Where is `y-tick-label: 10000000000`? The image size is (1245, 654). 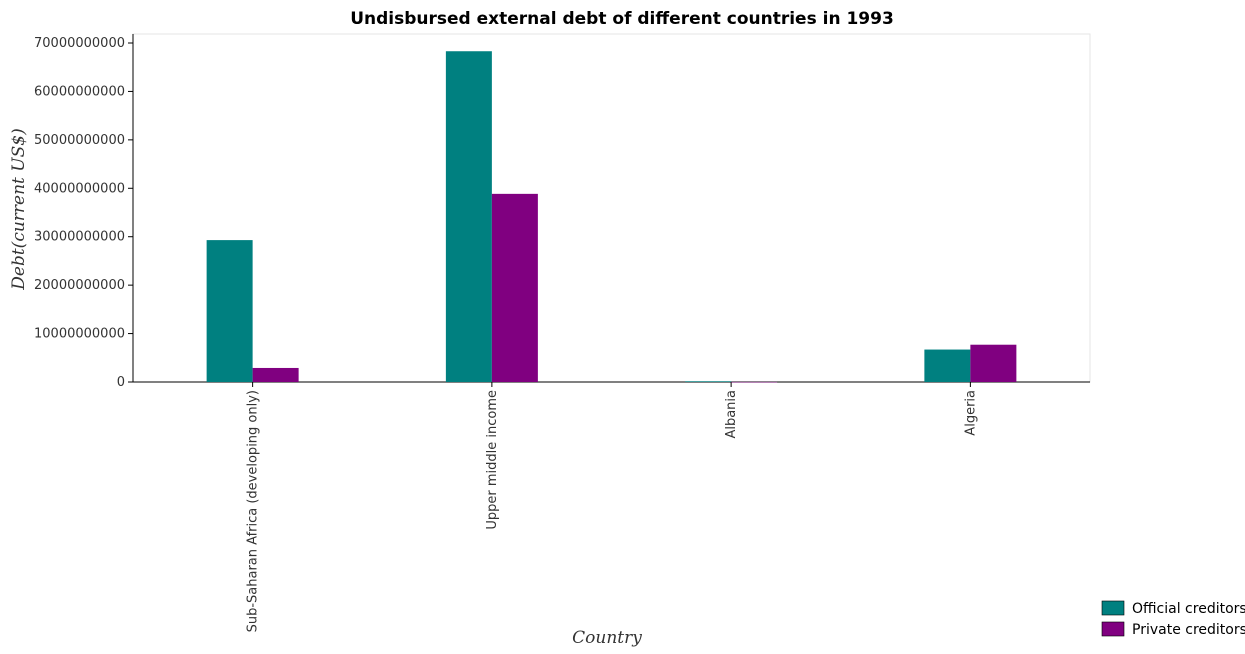
y-tick-label: 10000000000 is located at coordinates (79, 334).